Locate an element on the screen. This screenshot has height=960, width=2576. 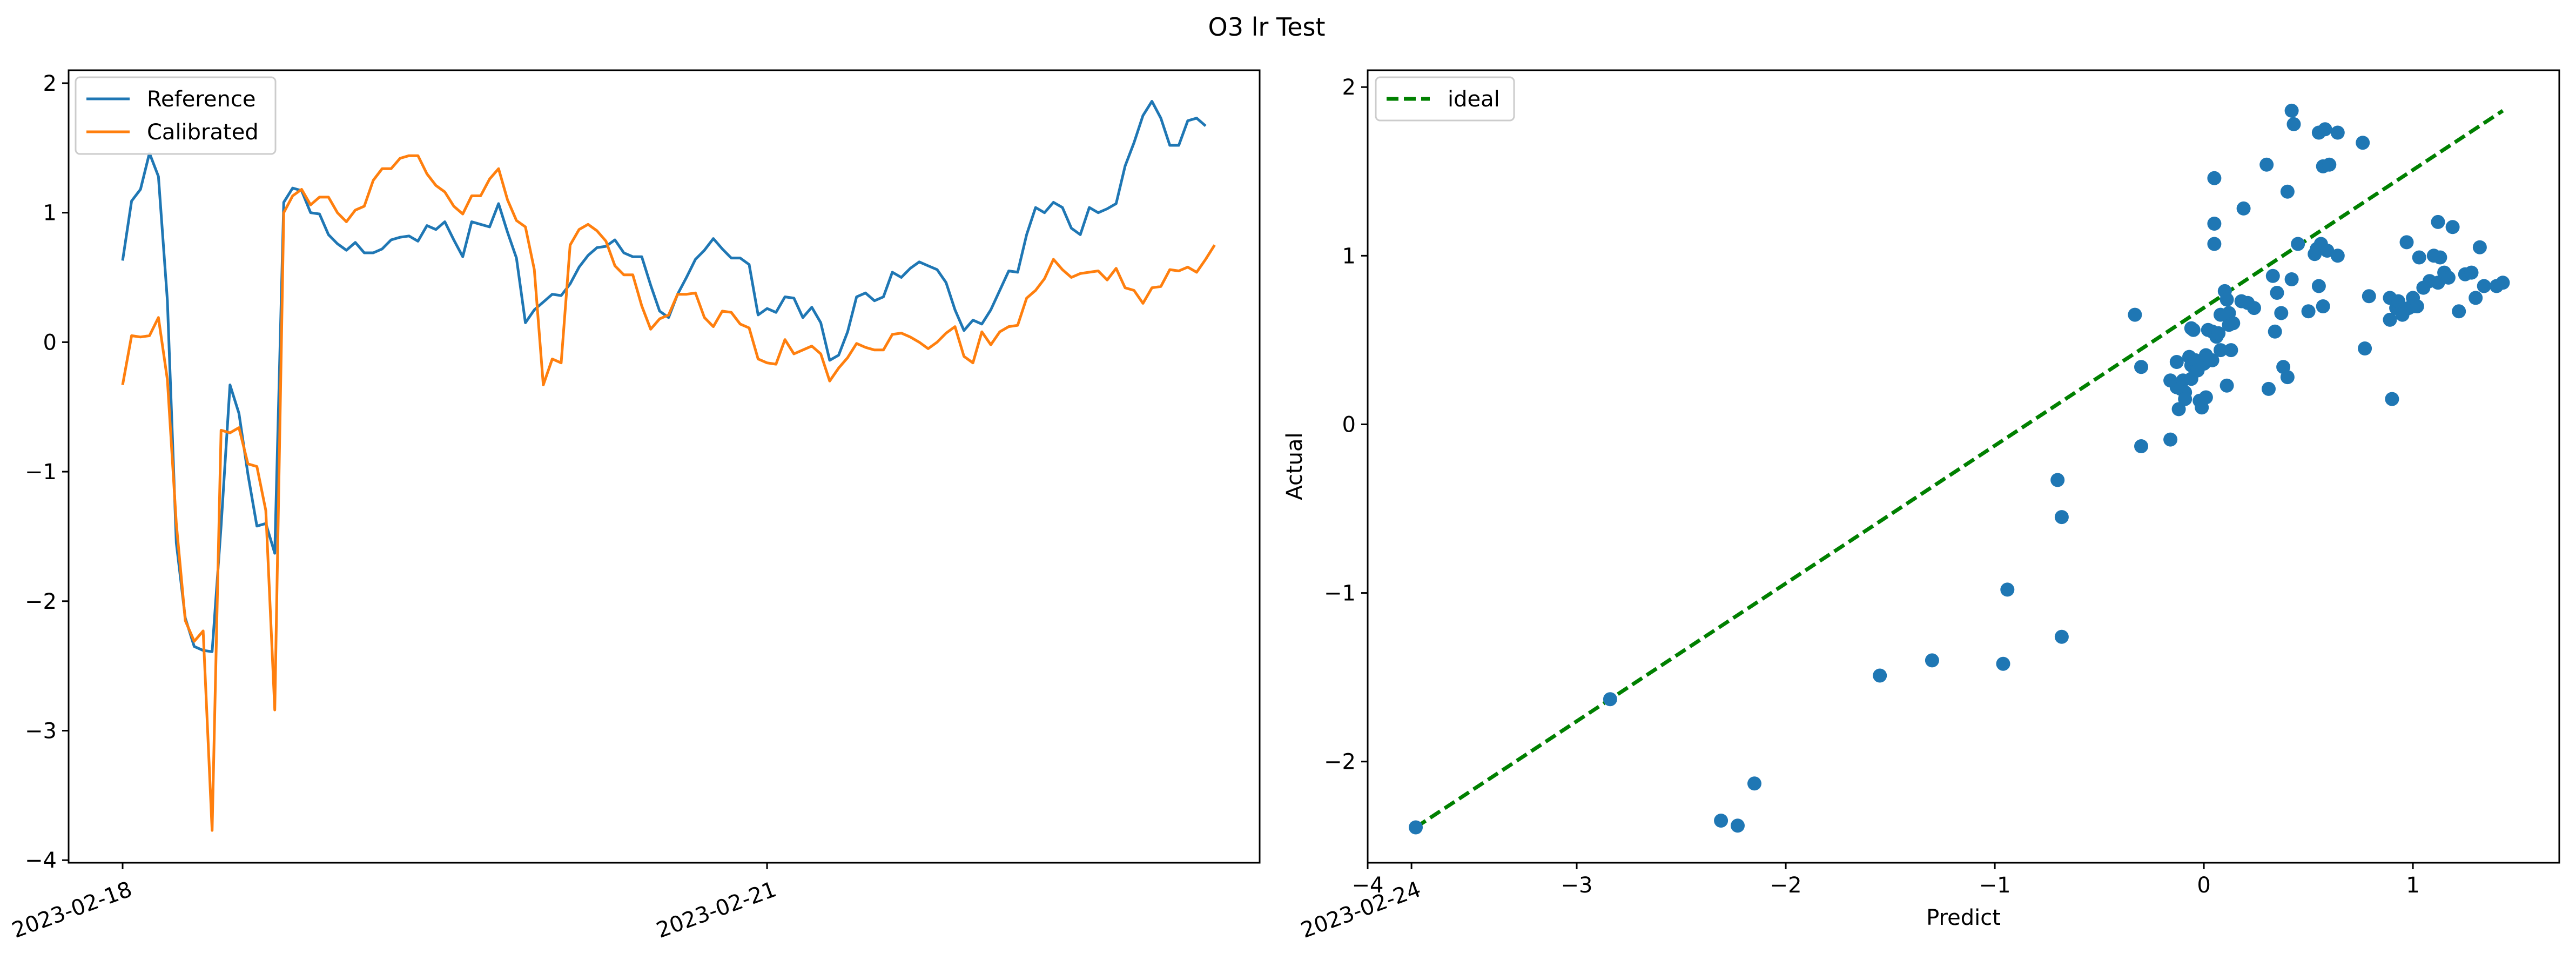
left-legend: Reference Calibrated is located at coordinates (176, 115).